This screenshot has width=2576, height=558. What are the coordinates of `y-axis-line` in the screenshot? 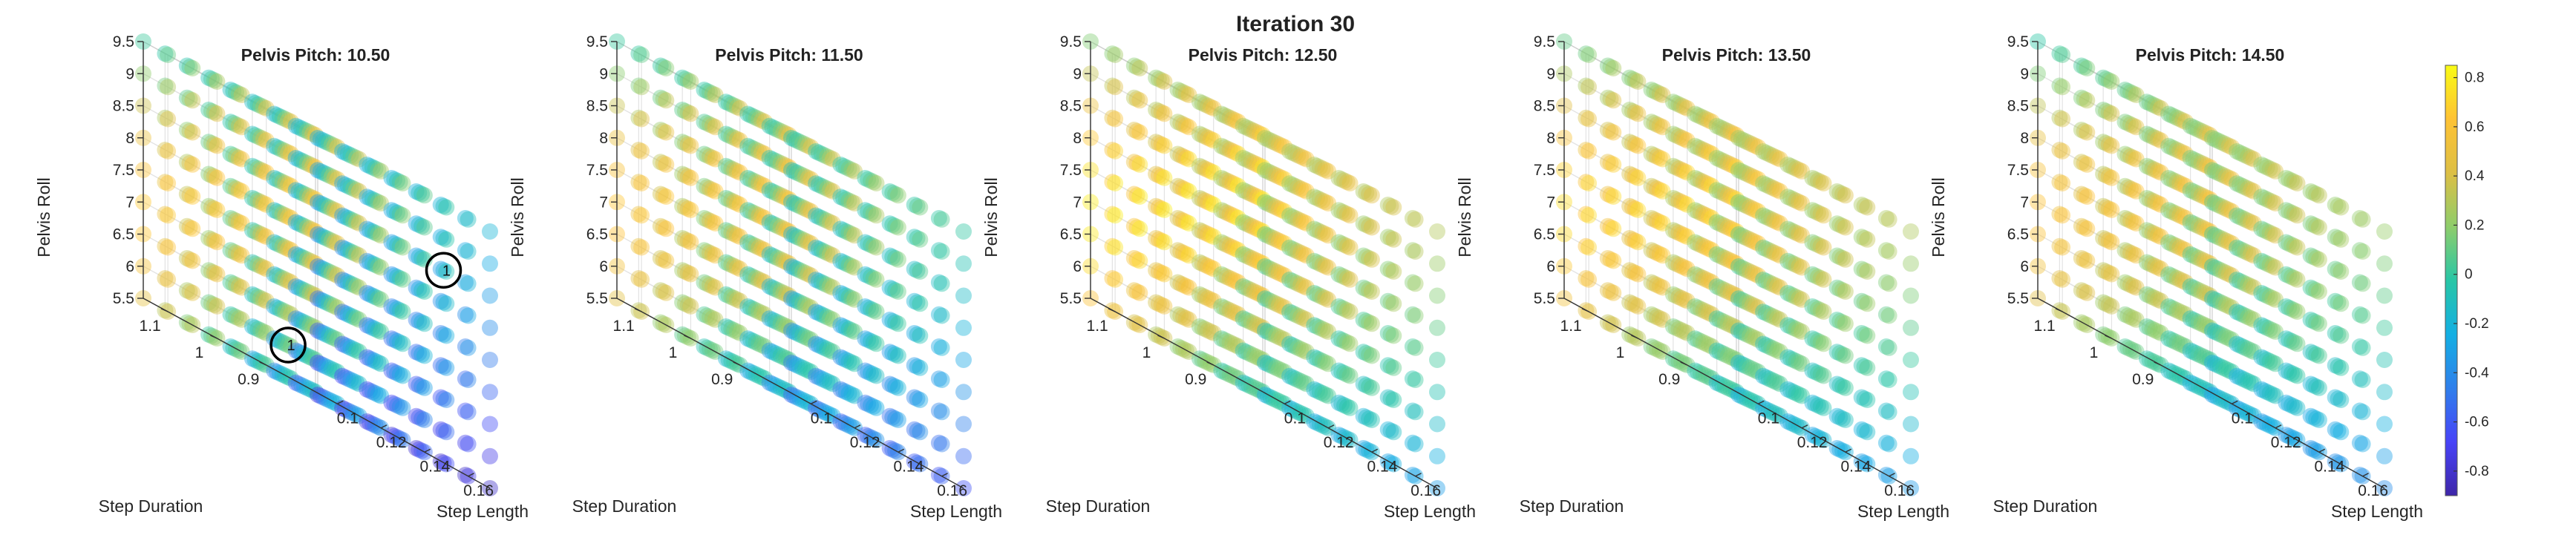 It's located at (703, 346).